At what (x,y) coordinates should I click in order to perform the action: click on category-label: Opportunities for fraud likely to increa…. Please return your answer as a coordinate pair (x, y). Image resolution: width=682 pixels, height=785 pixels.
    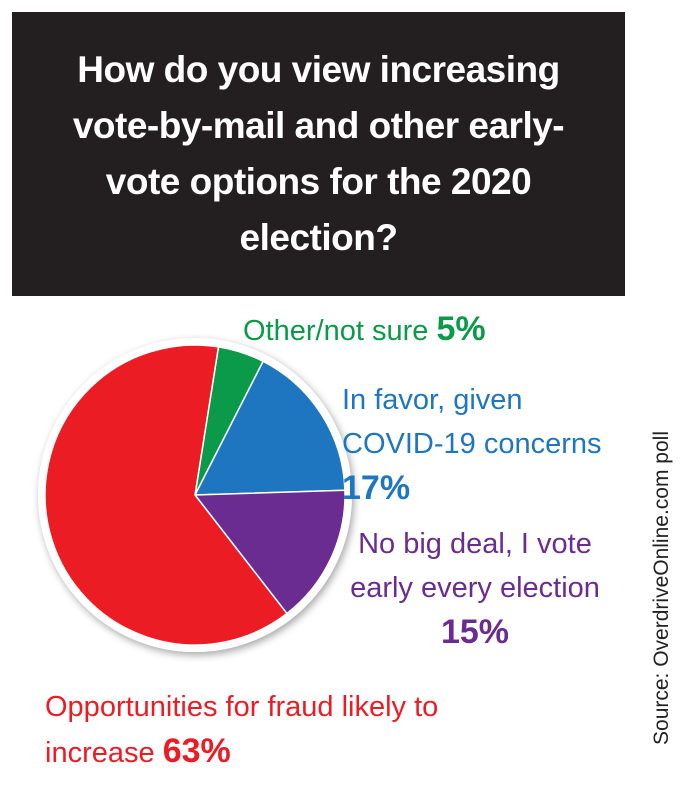
    Looking at the image, I should click on (242, 730).